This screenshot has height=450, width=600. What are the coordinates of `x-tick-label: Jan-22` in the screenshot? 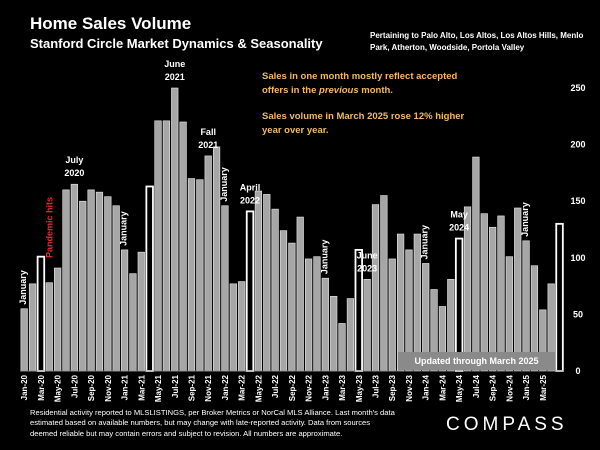 It's located at (225, 387).